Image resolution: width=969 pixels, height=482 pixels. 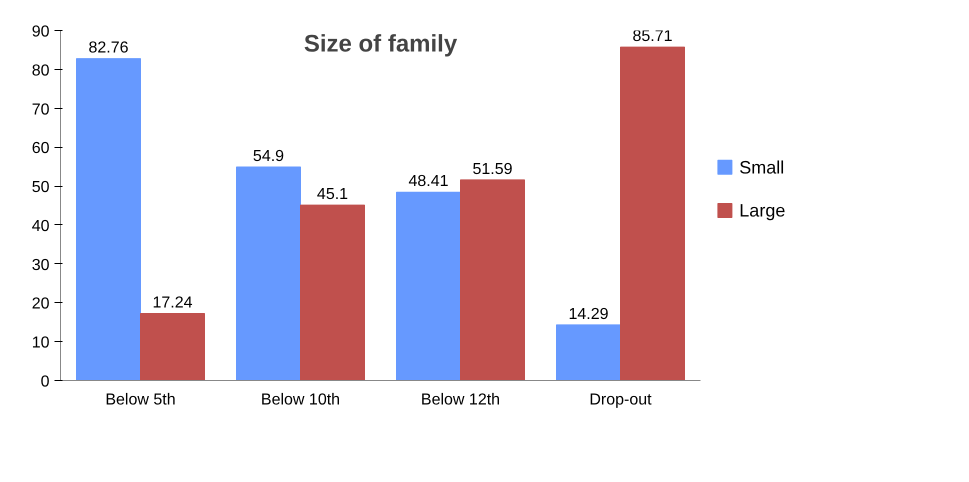 I want to click on x-tick-label: Below 10th, so click(x=300, y=400).